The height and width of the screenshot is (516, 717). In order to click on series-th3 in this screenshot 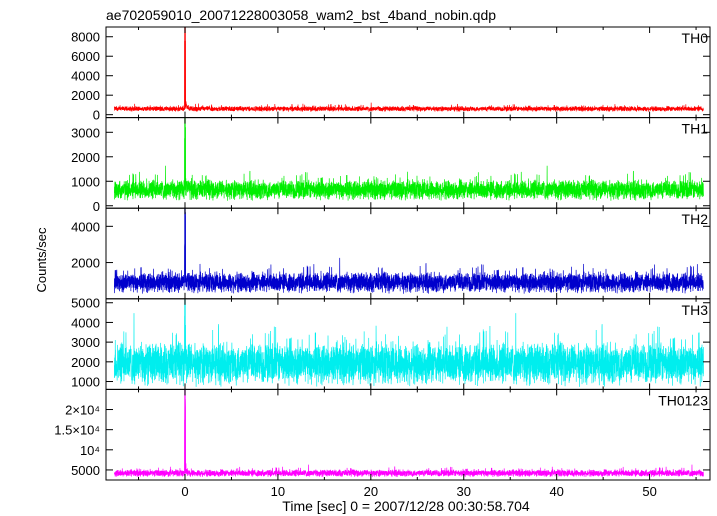, I will do `click(409, 342)`.